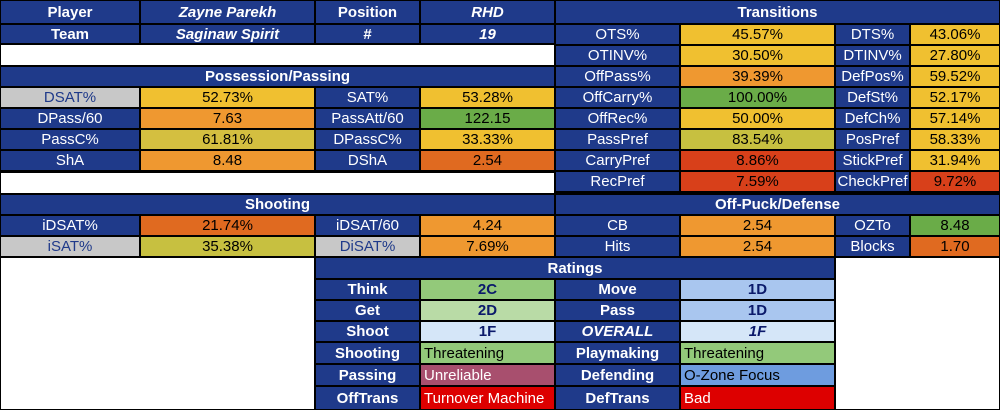  Describe the element at coordinates (955, 76) in the screenshot. I see `transition-value: 59.52%` at that location.